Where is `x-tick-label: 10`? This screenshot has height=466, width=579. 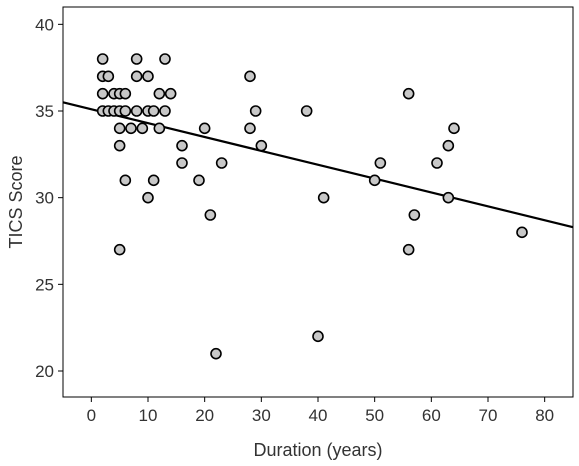 x-tick-label: 10 is located at coordinates (148, 415).